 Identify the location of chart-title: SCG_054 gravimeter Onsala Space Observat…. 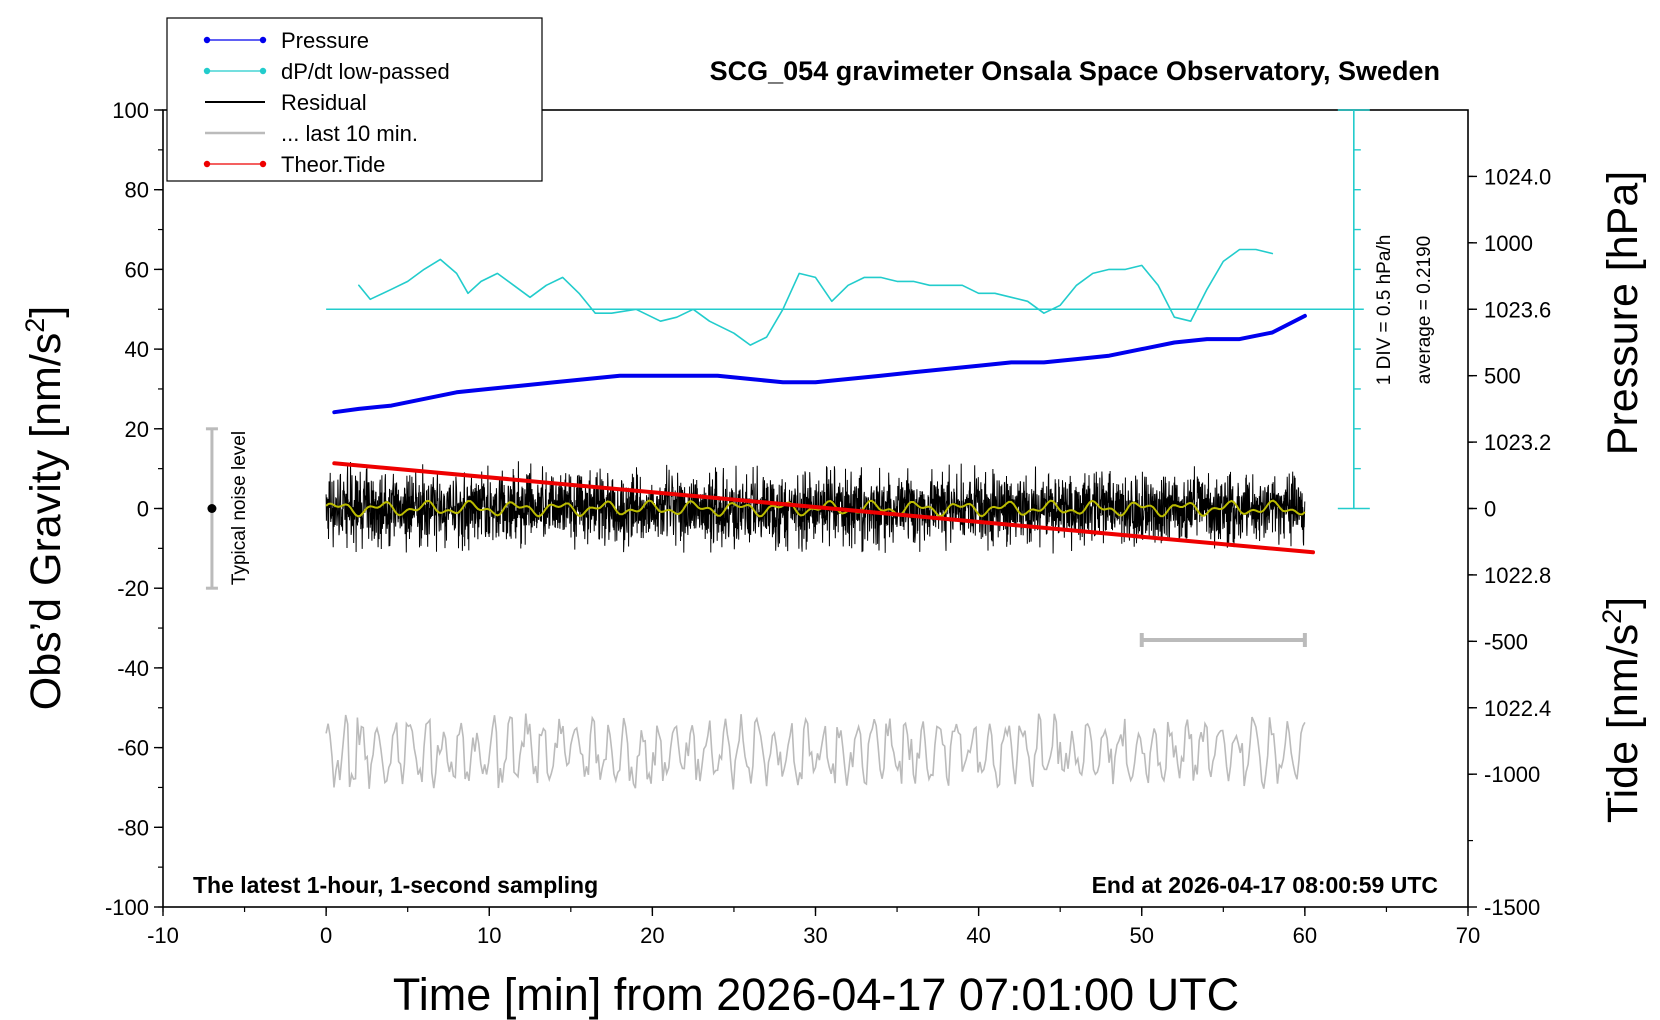
(1075, 71).